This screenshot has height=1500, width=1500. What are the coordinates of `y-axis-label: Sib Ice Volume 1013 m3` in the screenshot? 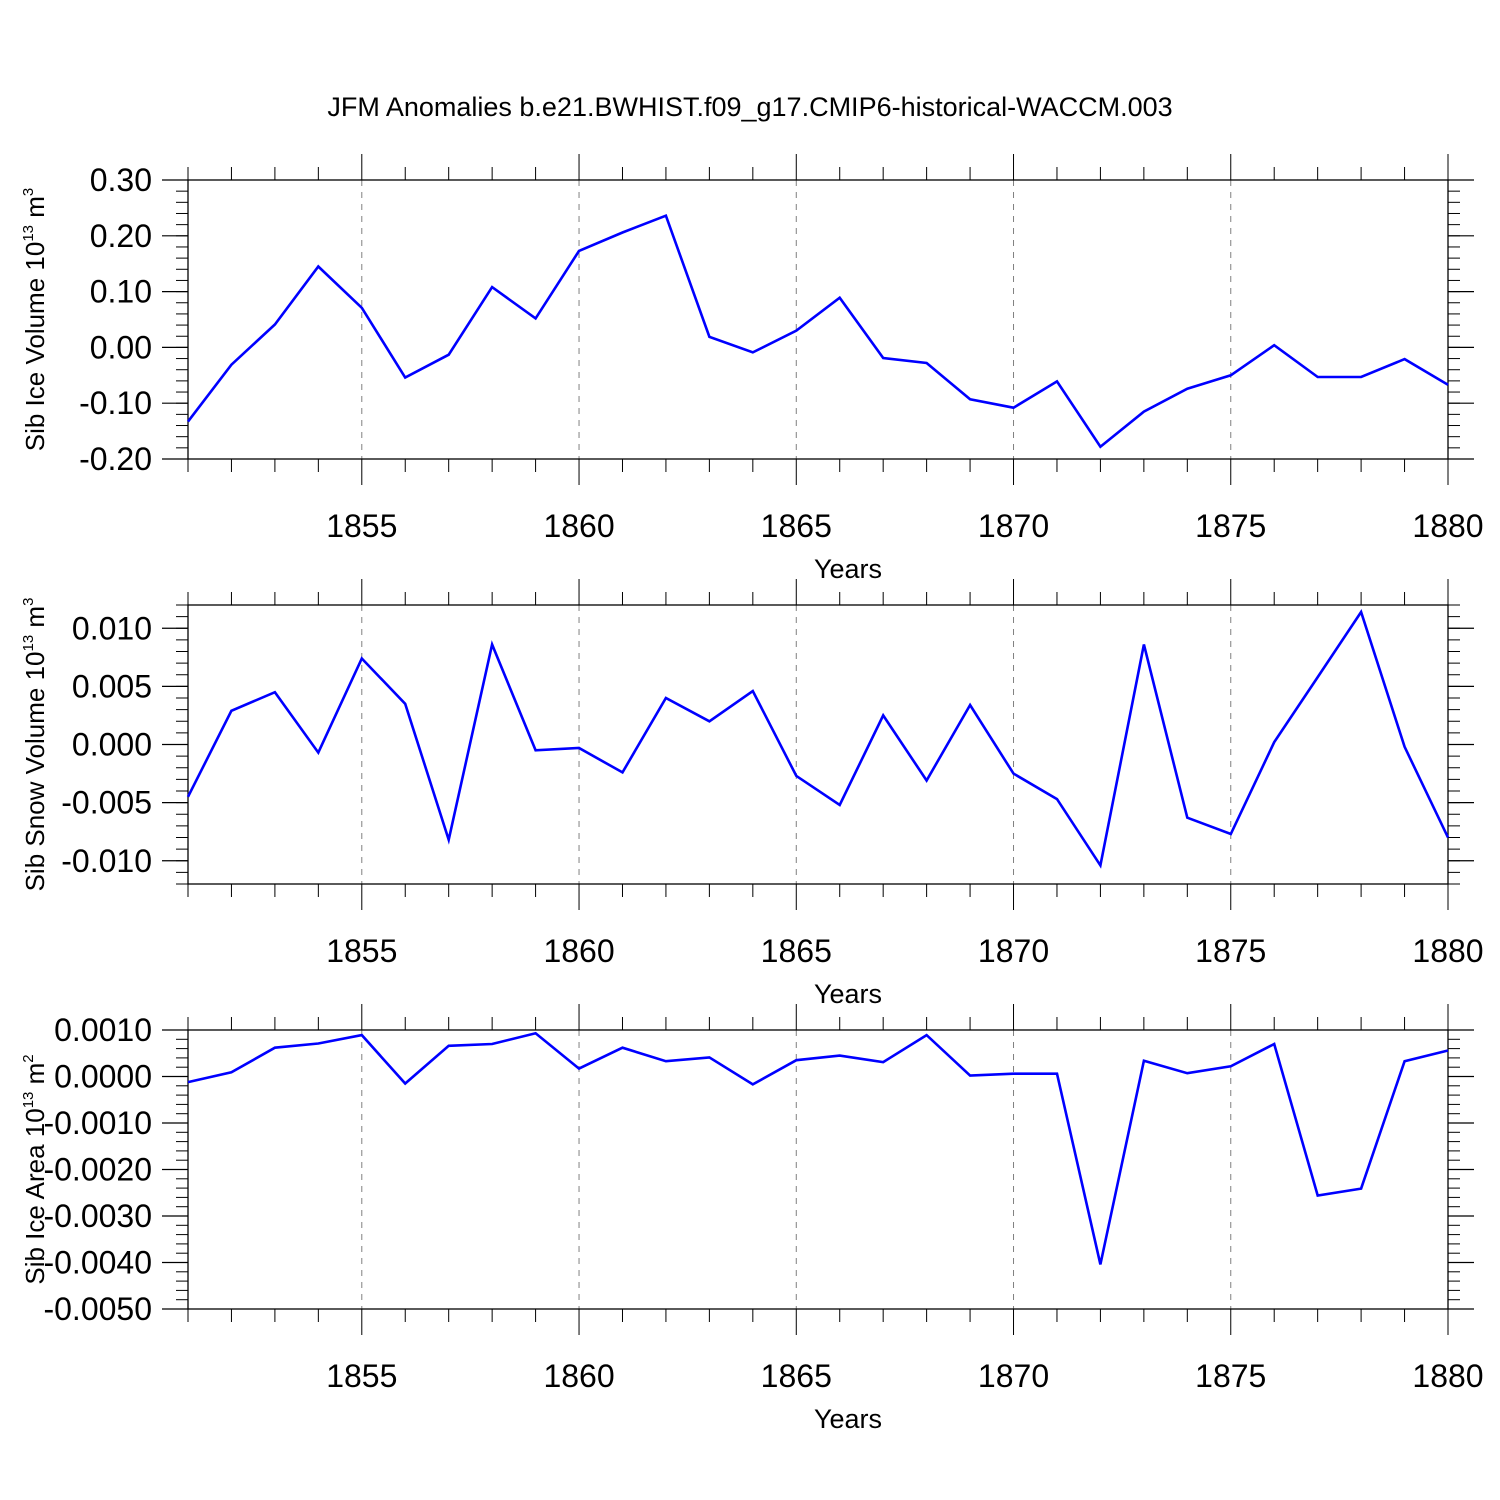 It's located at (35, 320).